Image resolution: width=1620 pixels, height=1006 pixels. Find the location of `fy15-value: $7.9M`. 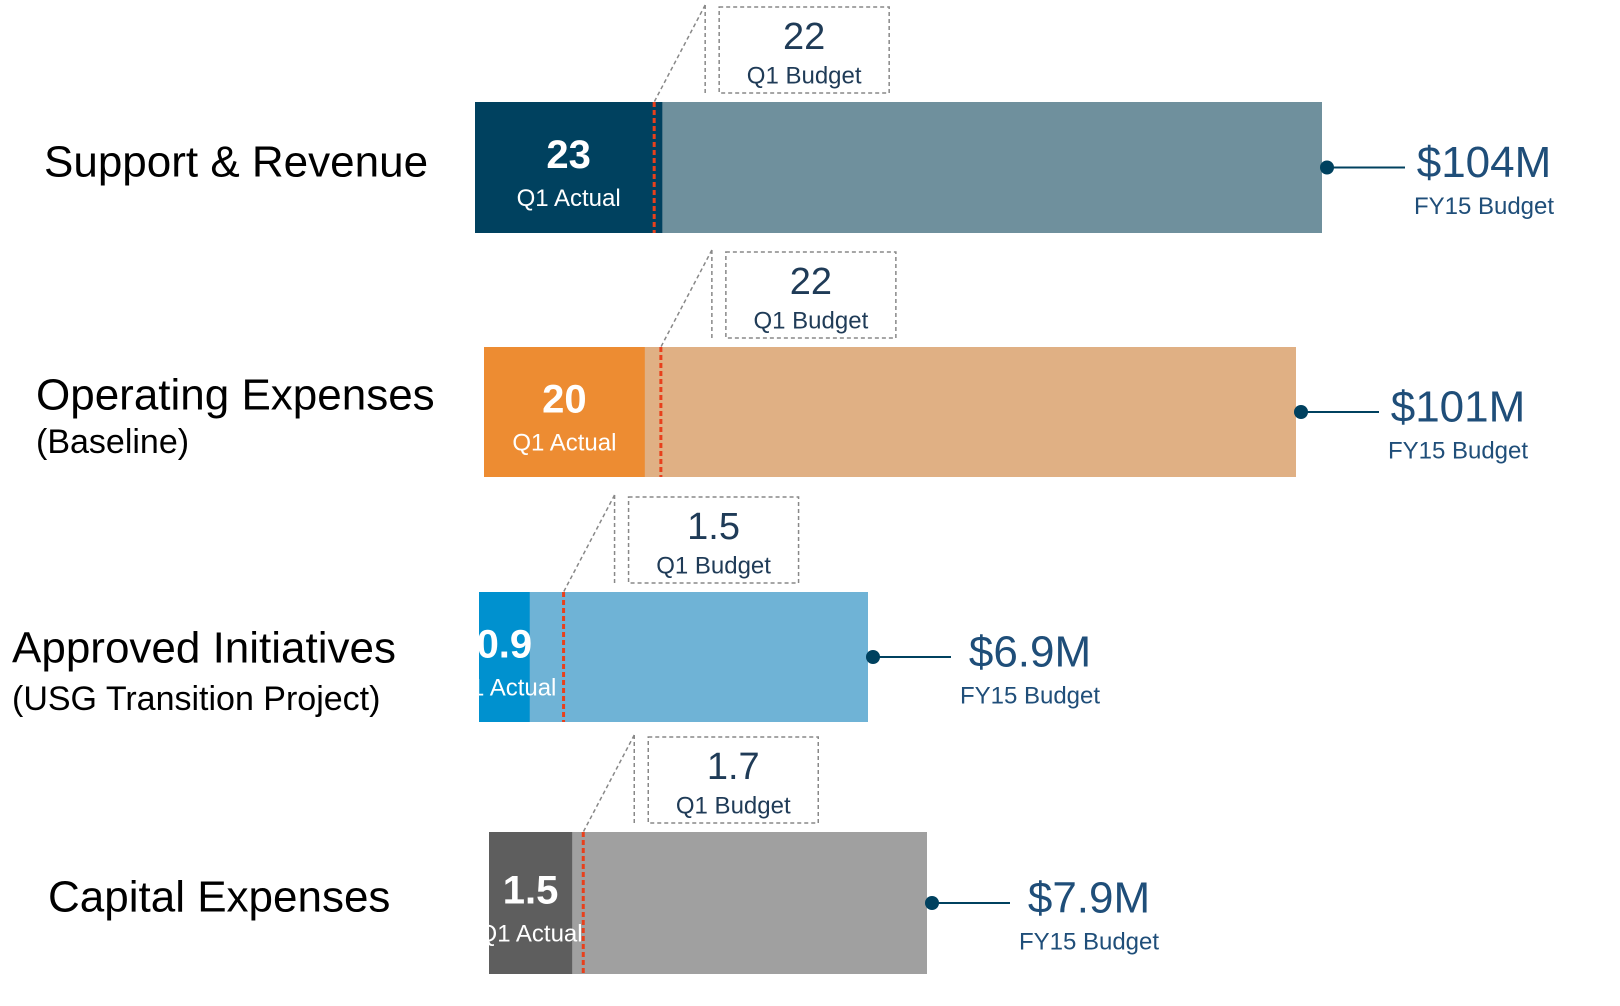

fy15-value: $7.9M is located at coordinates (1089, 898).